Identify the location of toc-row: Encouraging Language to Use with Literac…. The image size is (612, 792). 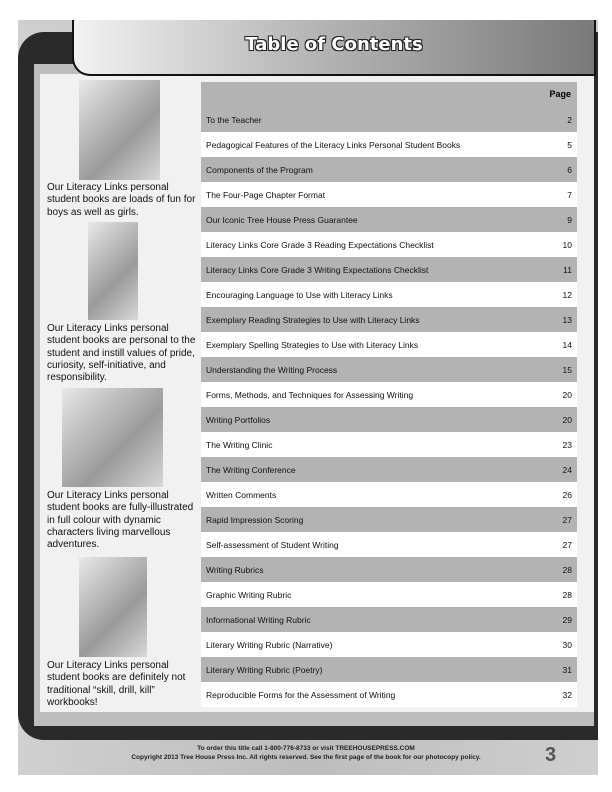
(389, 294).